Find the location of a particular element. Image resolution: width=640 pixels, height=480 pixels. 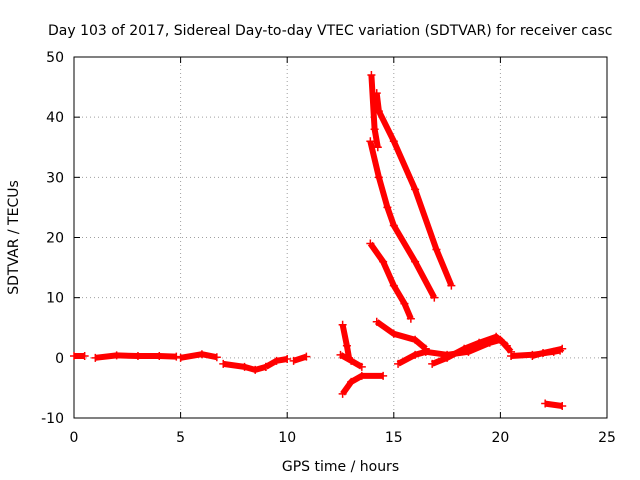

y-tick-label: 30 is located at coordinates (55, 178).